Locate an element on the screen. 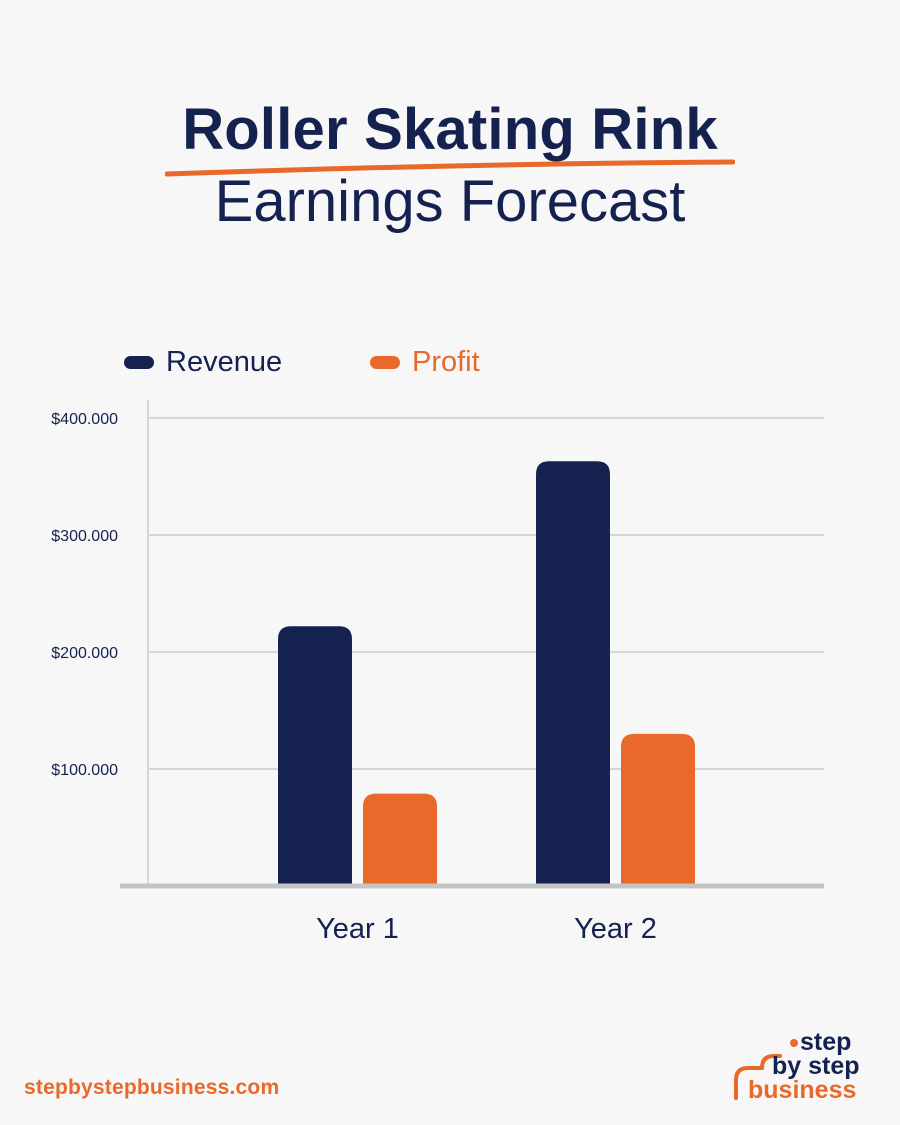  x-tick-label: Year 1 is located at coordinates (357, 929).